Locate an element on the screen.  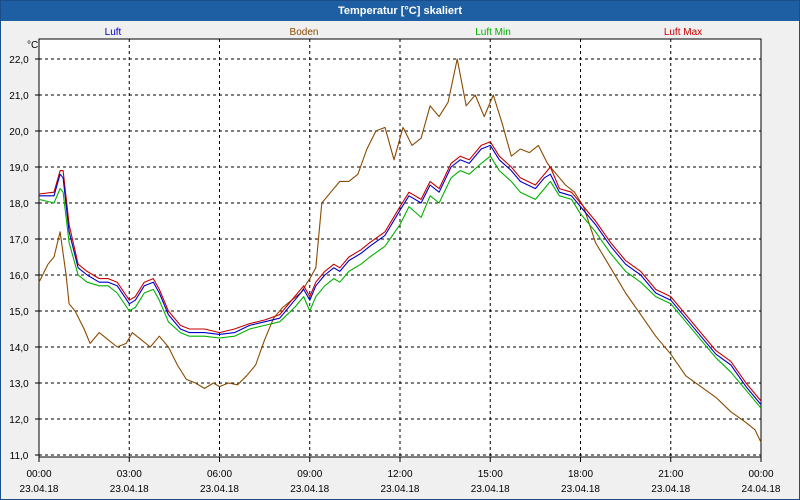
x-tick-time-label: 09:00 is located at coordinates (309, 474).